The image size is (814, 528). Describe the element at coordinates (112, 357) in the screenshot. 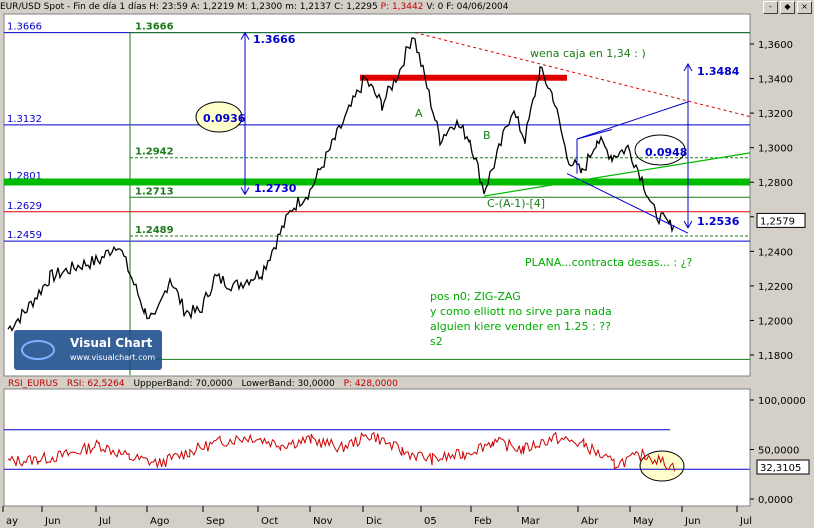

I see `watermark-url: www.visualchart.com` at that location.